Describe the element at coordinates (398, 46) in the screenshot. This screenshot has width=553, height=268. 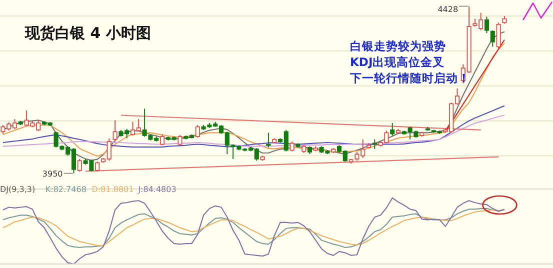
I see `annotation: 白银走势较为强势` at that location.